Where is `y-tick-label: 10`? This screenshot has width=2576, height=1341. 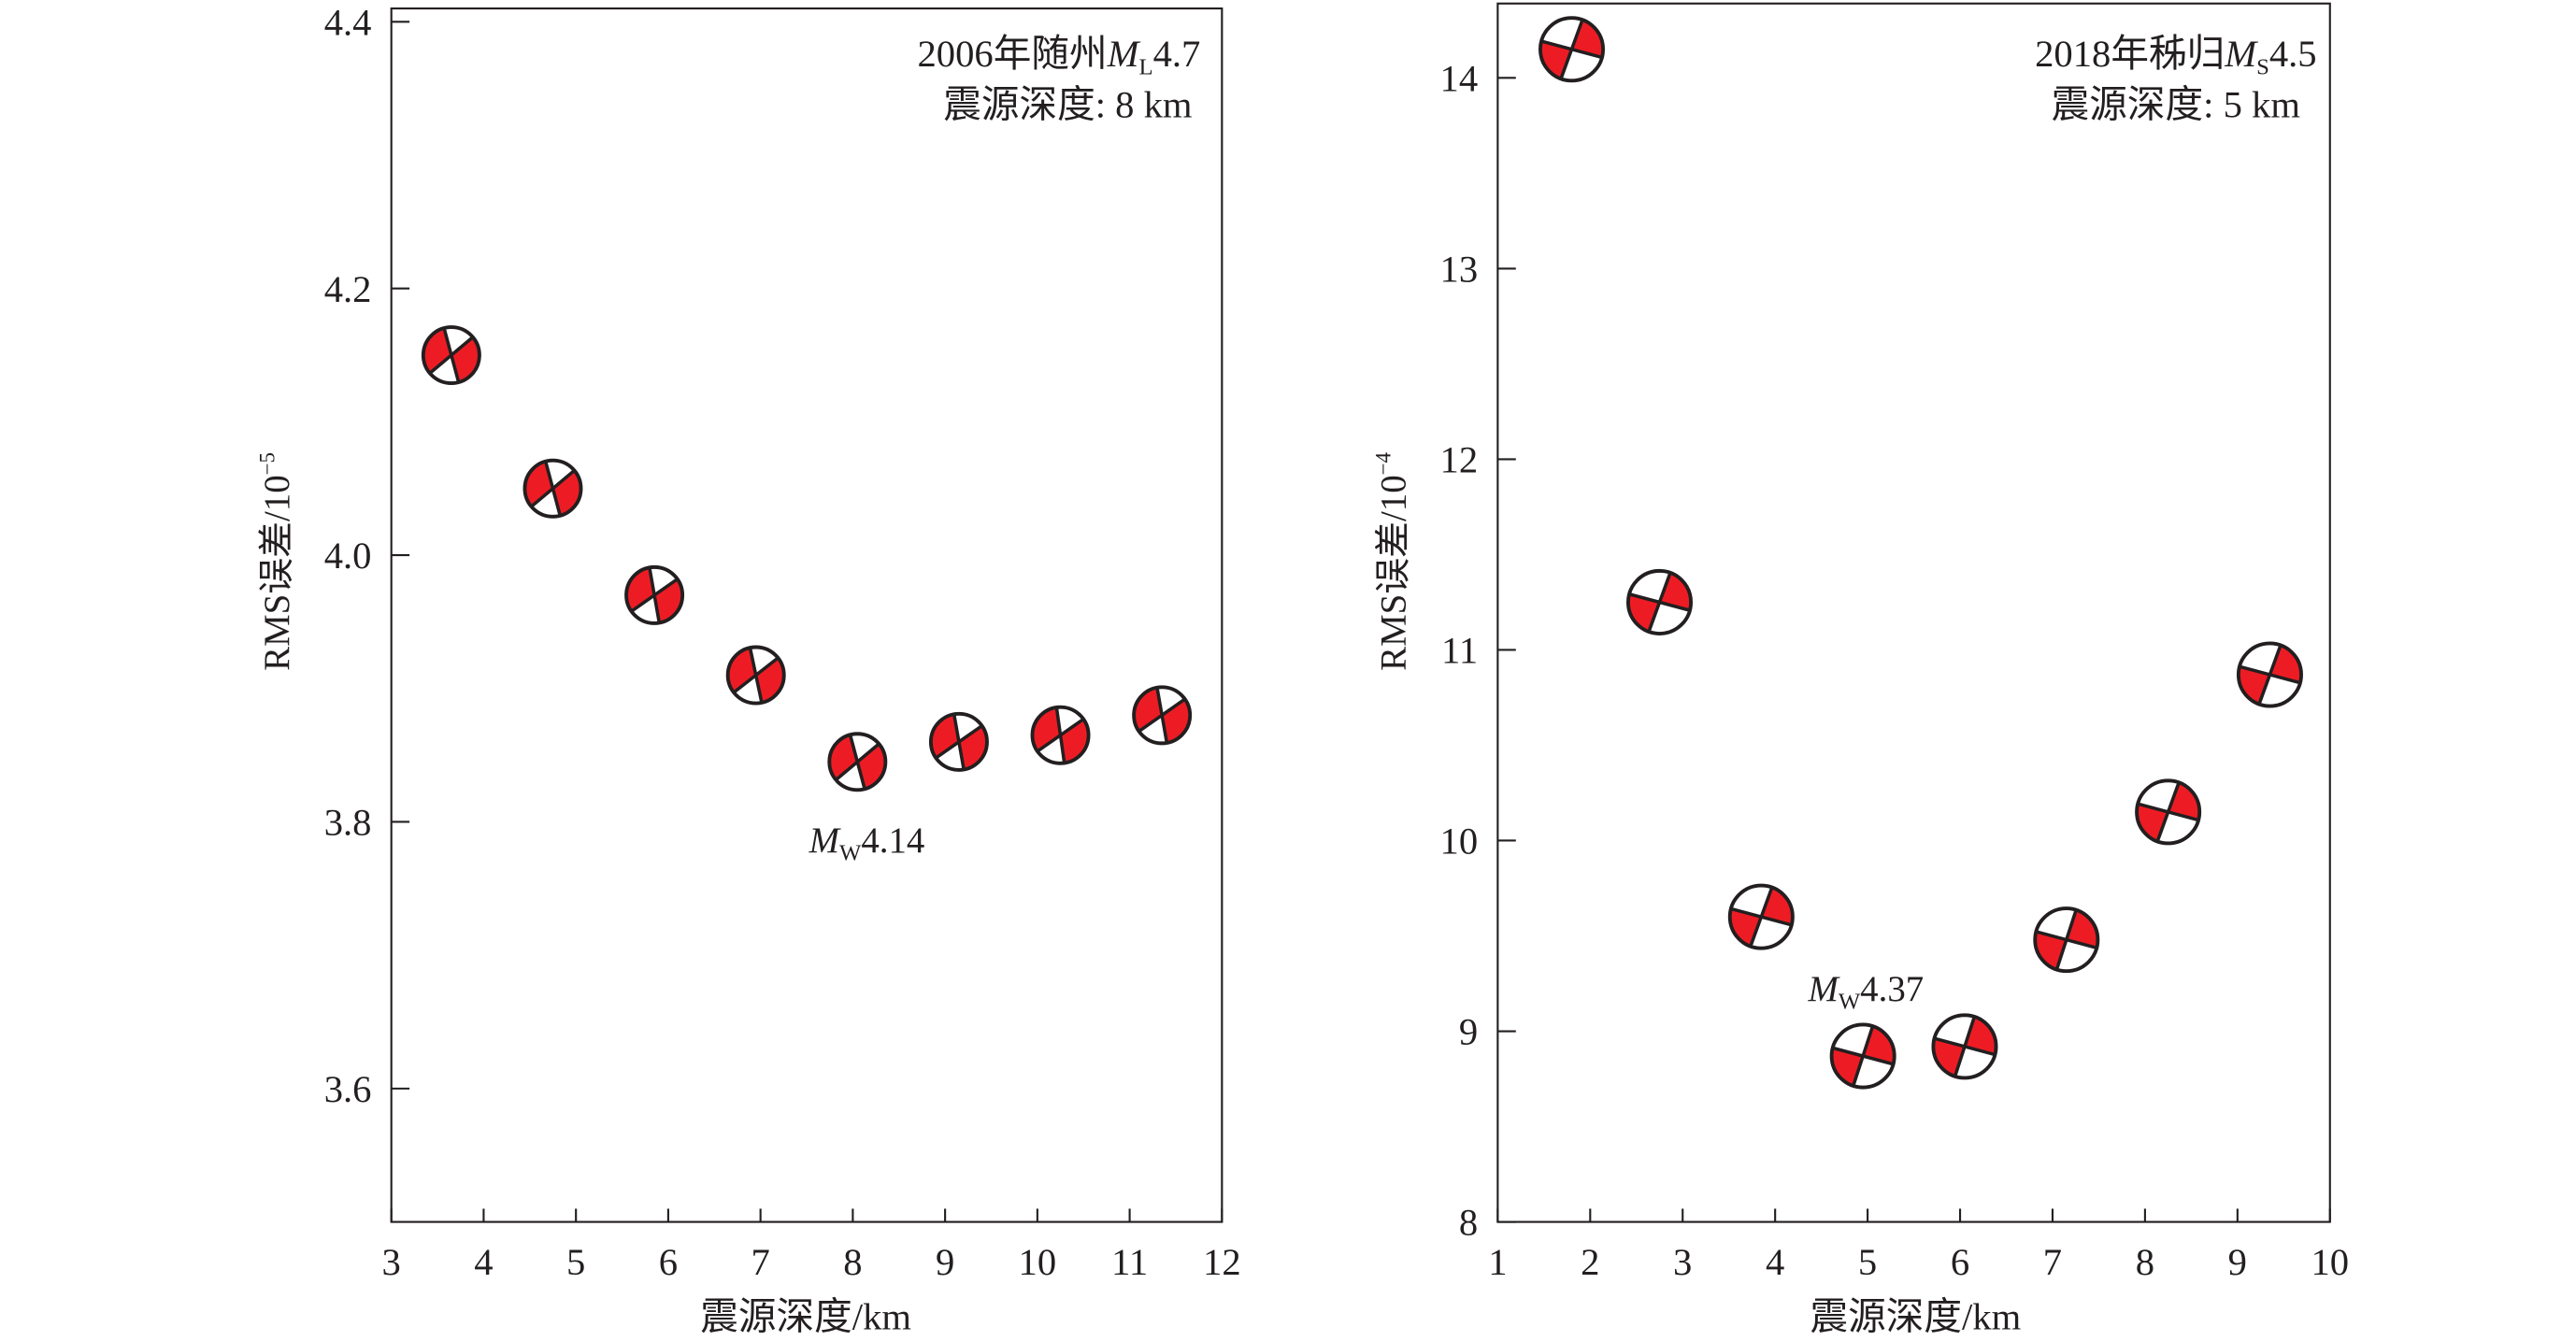 y-tick-label: 10 is located at coordinates (1459, 841).